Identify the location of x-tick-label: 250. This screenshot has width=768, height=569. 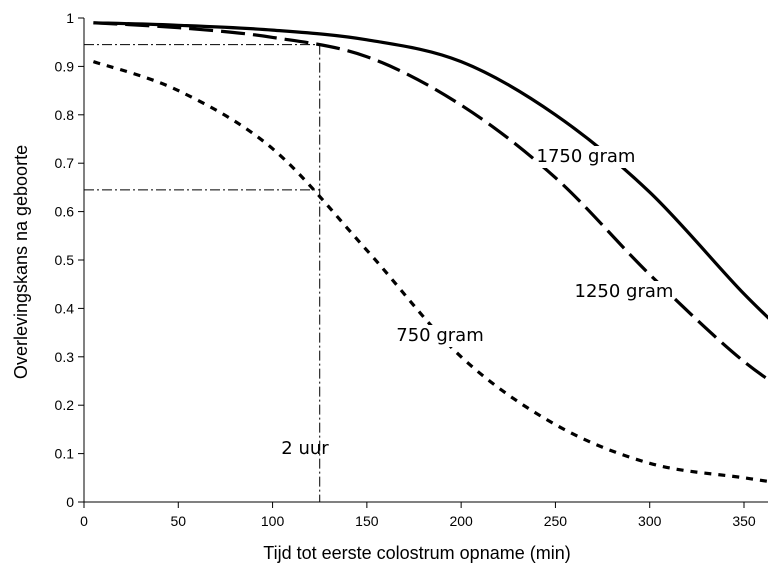
(556, 521).